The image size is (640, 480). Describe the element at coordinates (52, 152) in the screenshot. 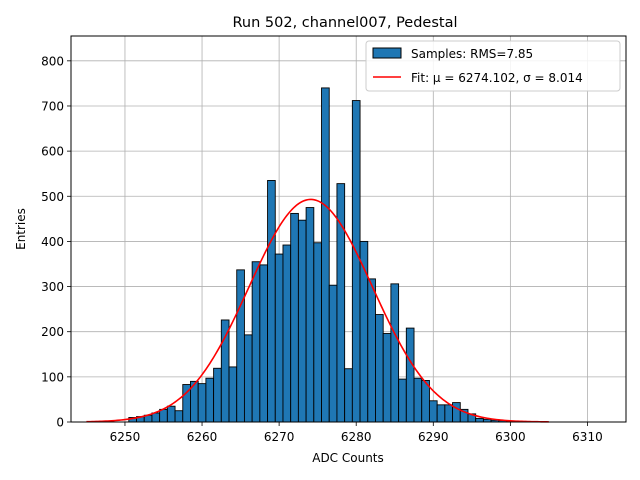

I see `y-tick-label: 600` at that location.